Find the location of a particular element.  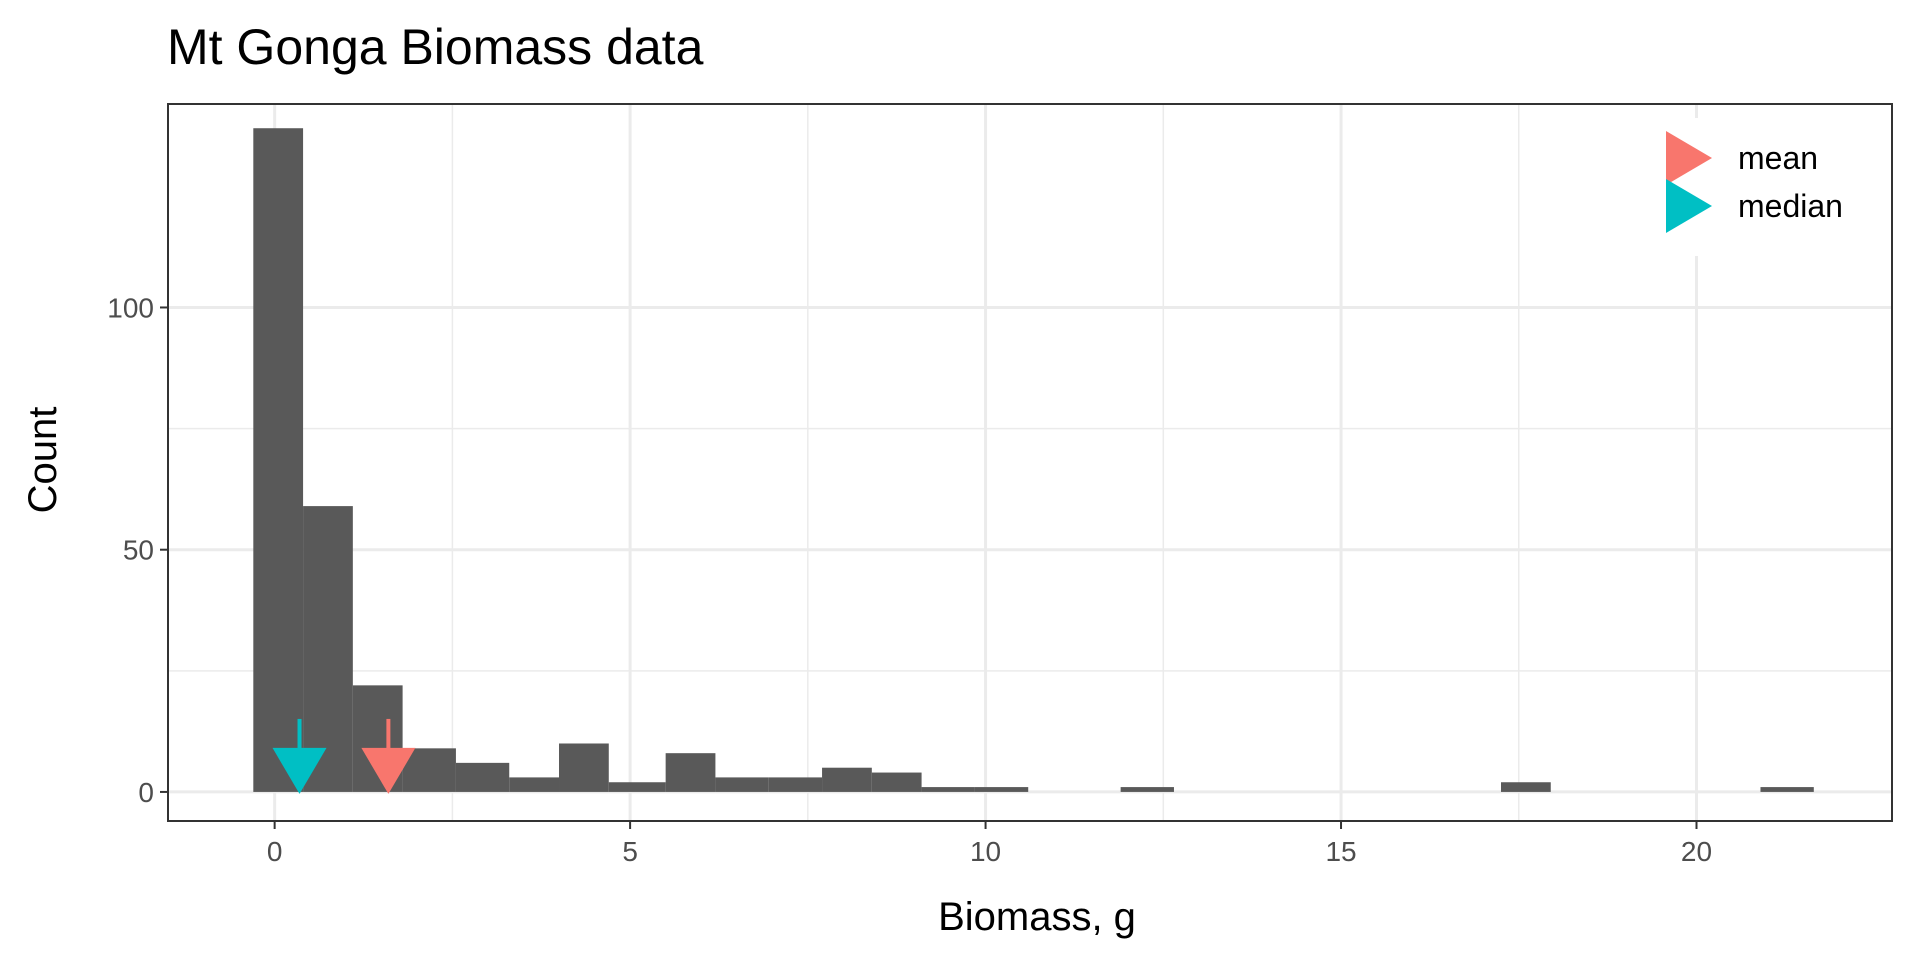

median-marker-arrowhead is located at coordinates (299, 770).